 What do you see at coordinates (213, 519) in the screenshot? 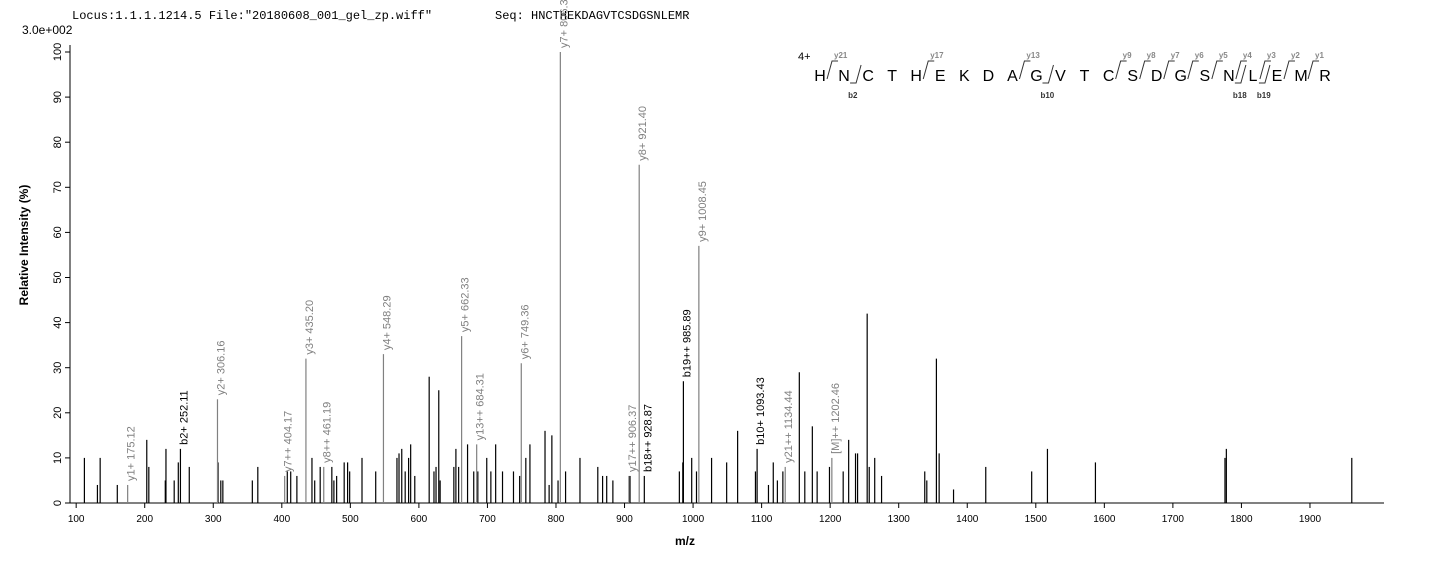
I see `x-tick-label: 300` at bounding box center [213, 519].